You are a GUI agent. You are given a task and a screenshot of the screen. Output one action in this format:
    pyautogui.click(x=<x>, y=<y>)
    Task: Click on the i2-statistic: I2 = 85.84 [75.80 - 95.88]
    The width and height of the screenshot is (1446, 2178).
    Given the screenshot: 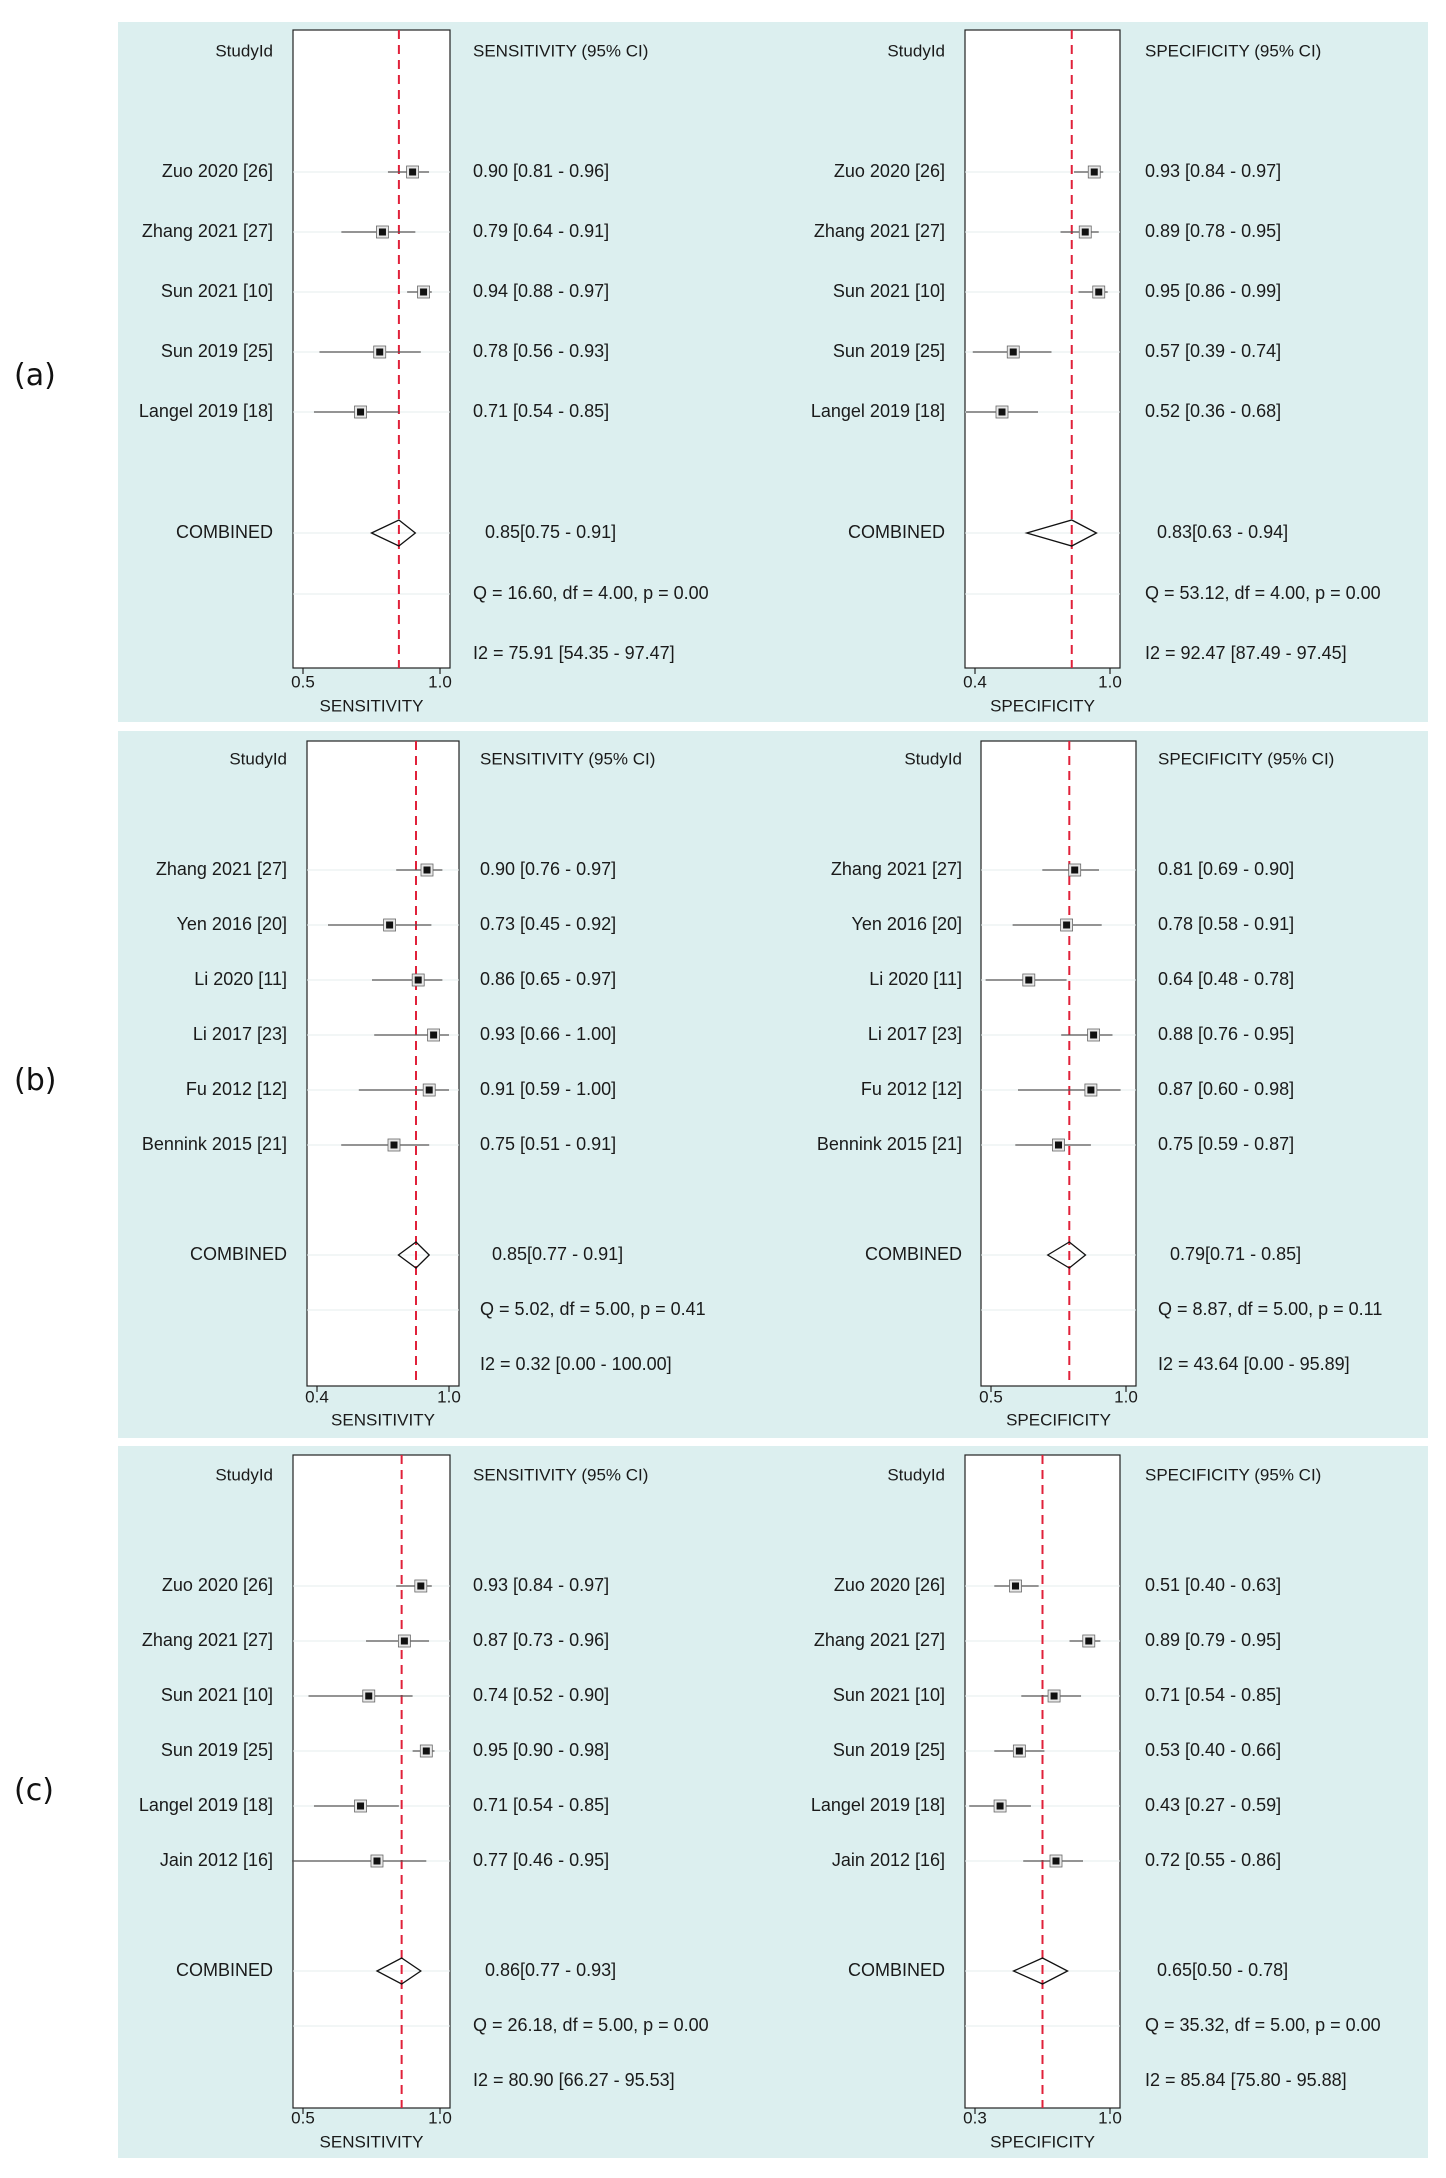 What is the action you would take?
    pyautogui.click(x=1246, y=2080)
    